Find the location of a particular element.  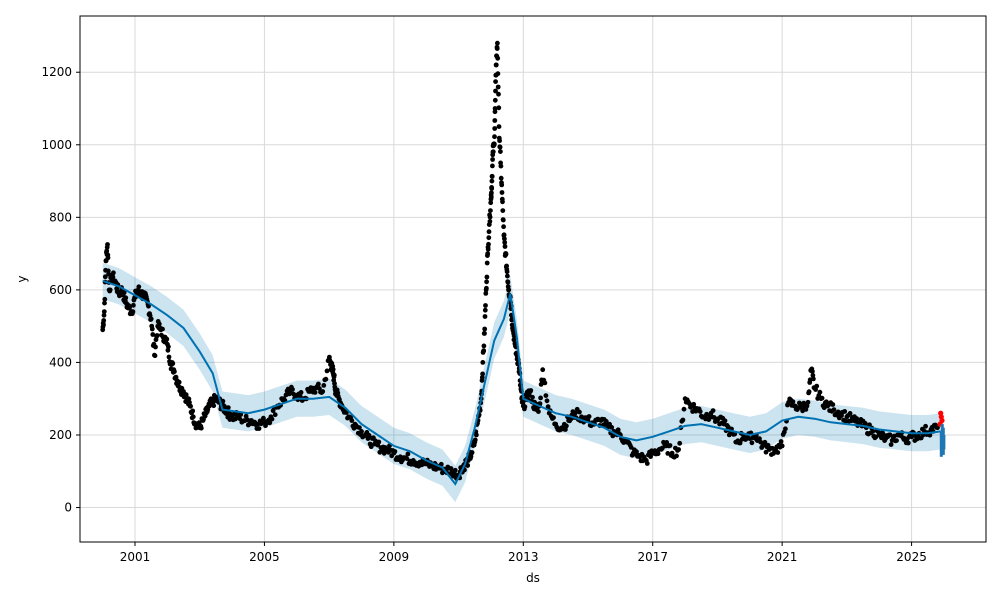

recent-point is located at coordinates (942, 420).